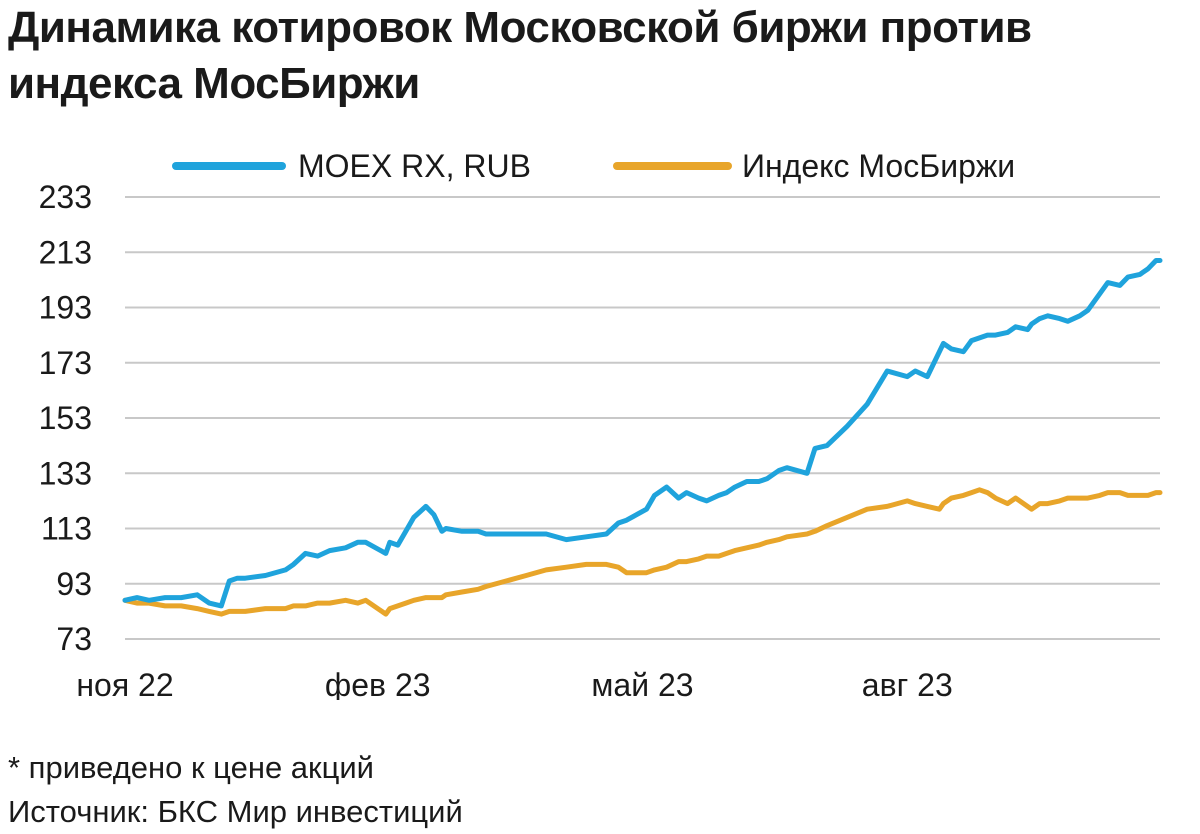 This screenshot has height=834, width=1200. Describe the element at coordinates (191, 767) in the screenshot. I see `footnote: * приведено к цене акций` at that location.